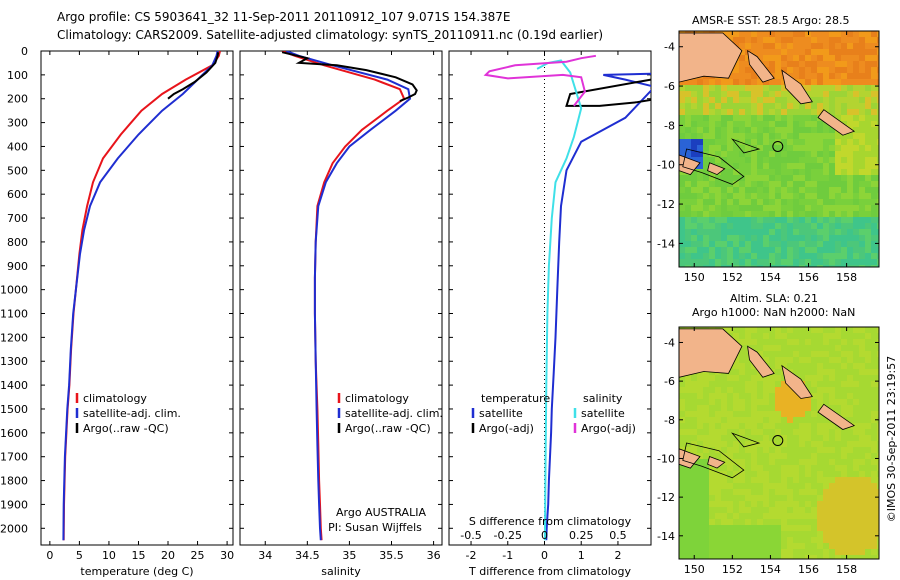  What do you see at coordinates (666, 497) in the screenshot?
I see `lat-tick-label: -12` at bounding box center [666, 497].